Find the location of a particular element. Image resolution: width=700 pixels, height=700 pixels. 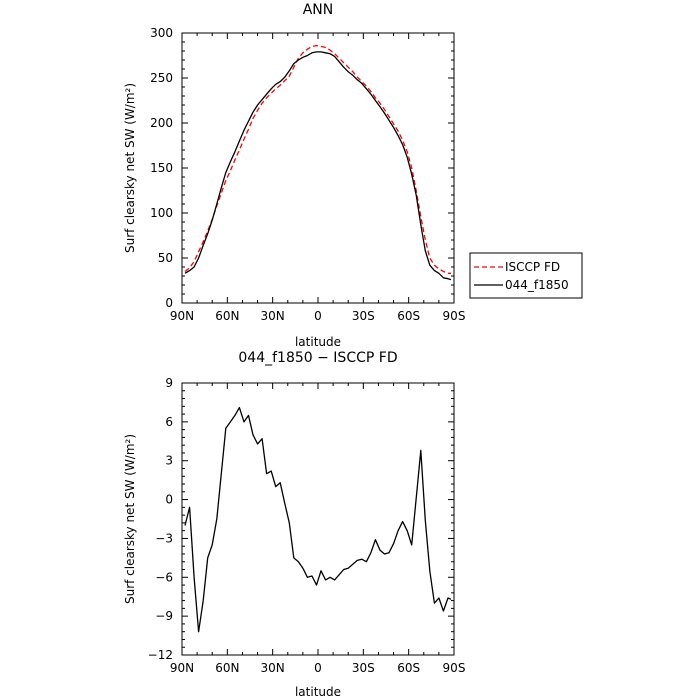

annual-mean-series is located at coordinates (318, 162).